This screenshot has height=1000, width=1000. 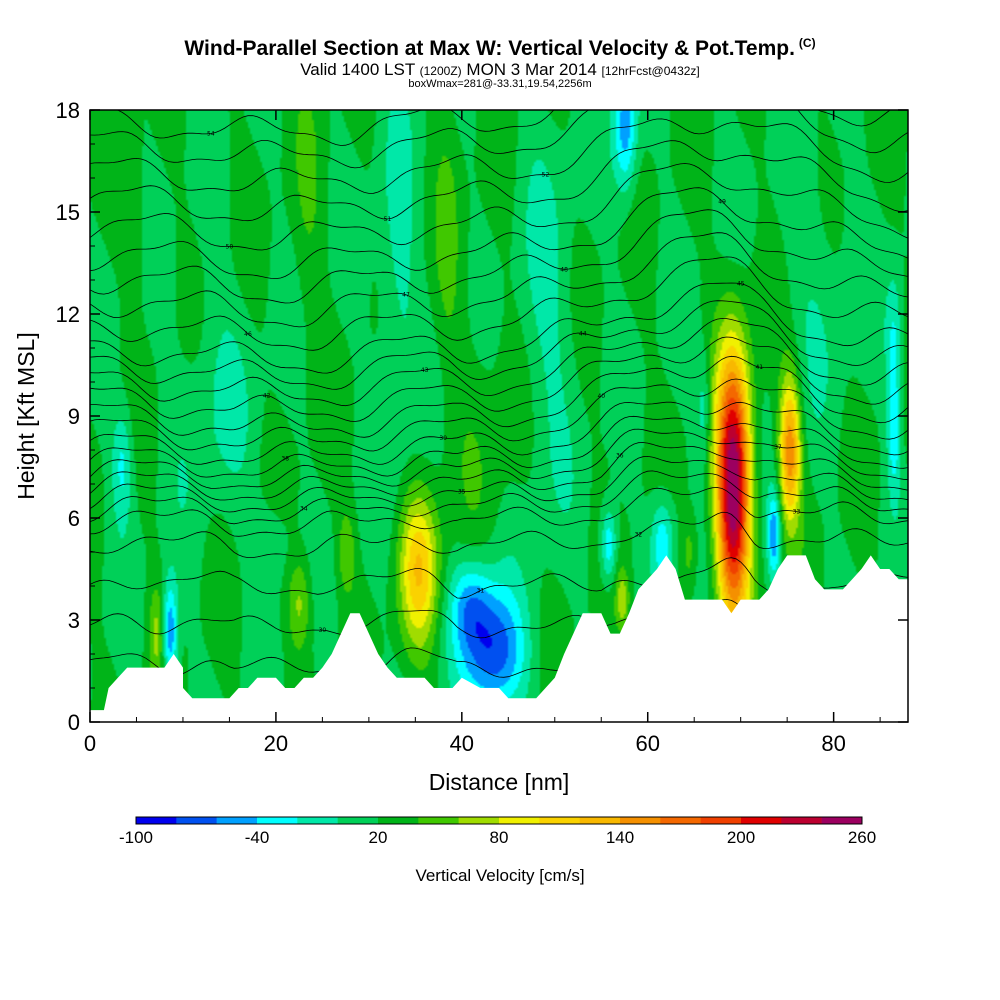 I want to click on theta-contour-label: 54, so click(x=211, y=134).